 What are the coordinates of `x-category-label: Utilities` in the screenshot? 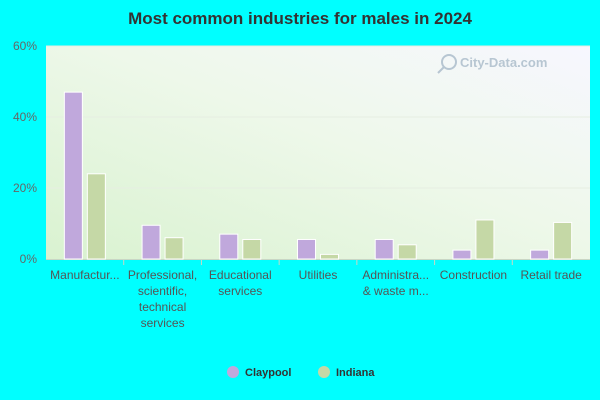 It's located at (318, 275).